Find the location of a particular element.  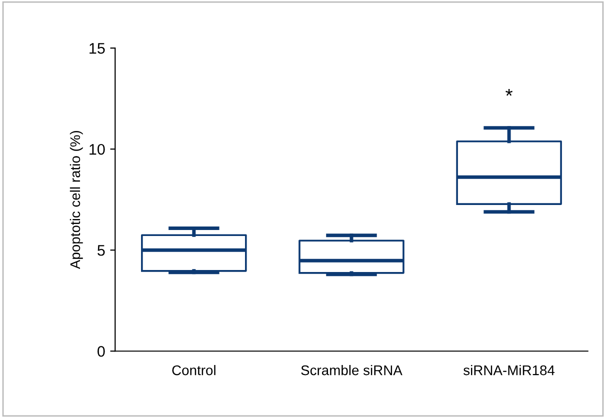

y-tick-label: 10 is located at coordinates (97, 149).